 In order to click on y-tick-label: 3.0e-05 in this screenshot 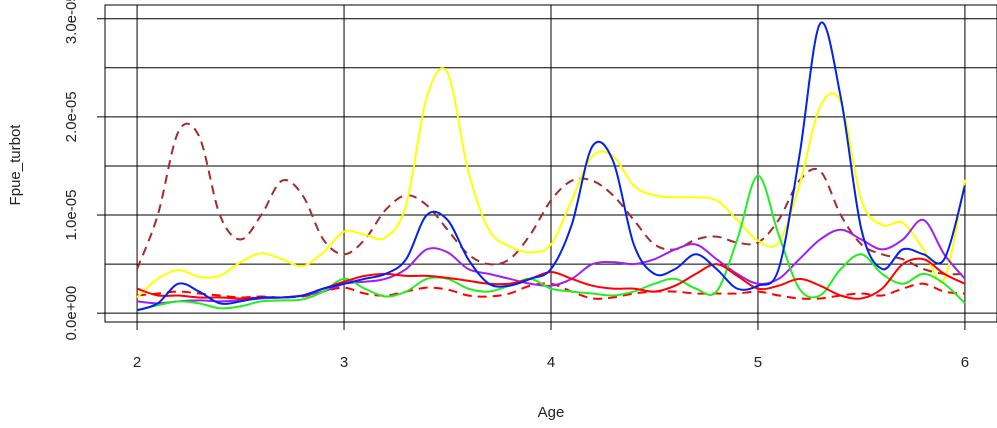, I will do `click(71, 22)`.